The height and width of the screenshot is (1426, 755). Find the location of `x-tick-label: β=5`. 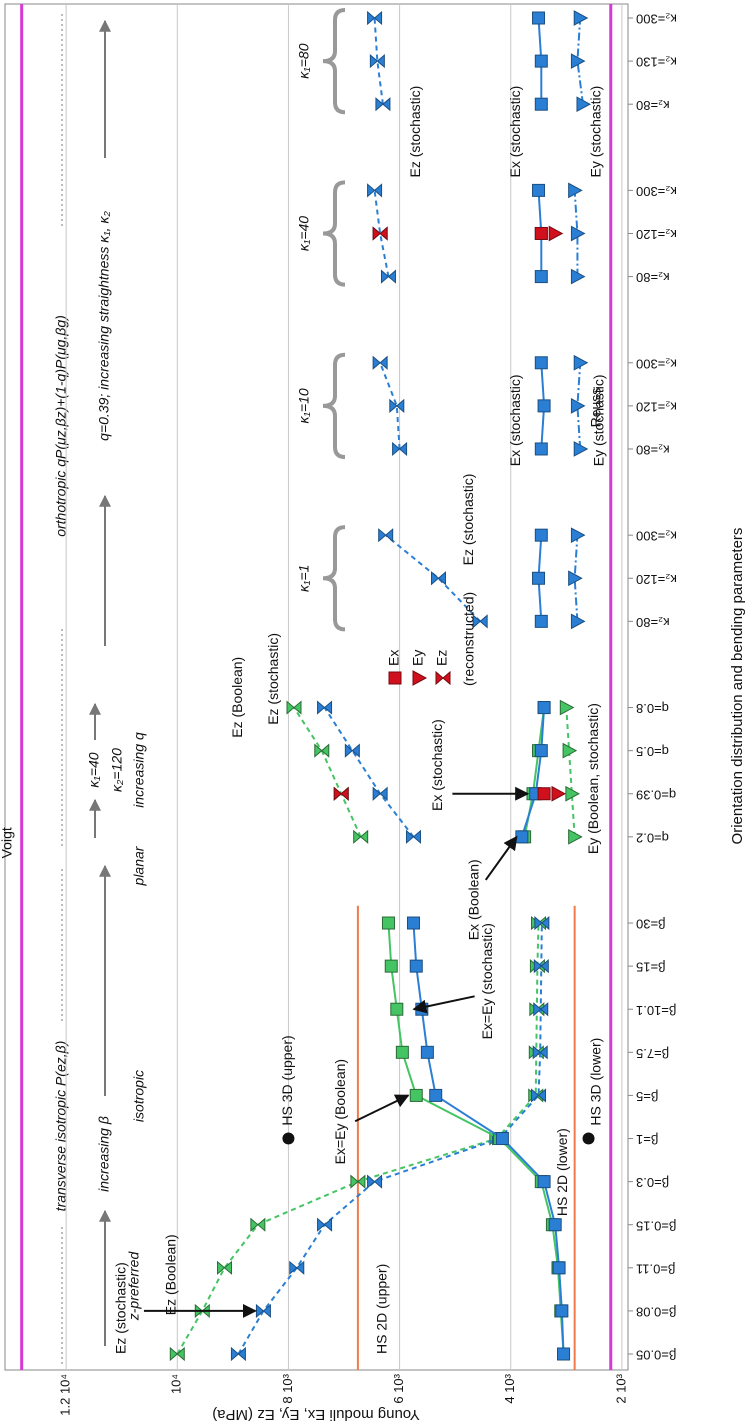

x-tick-label: β=5 is located at coordinates (647, 1096).